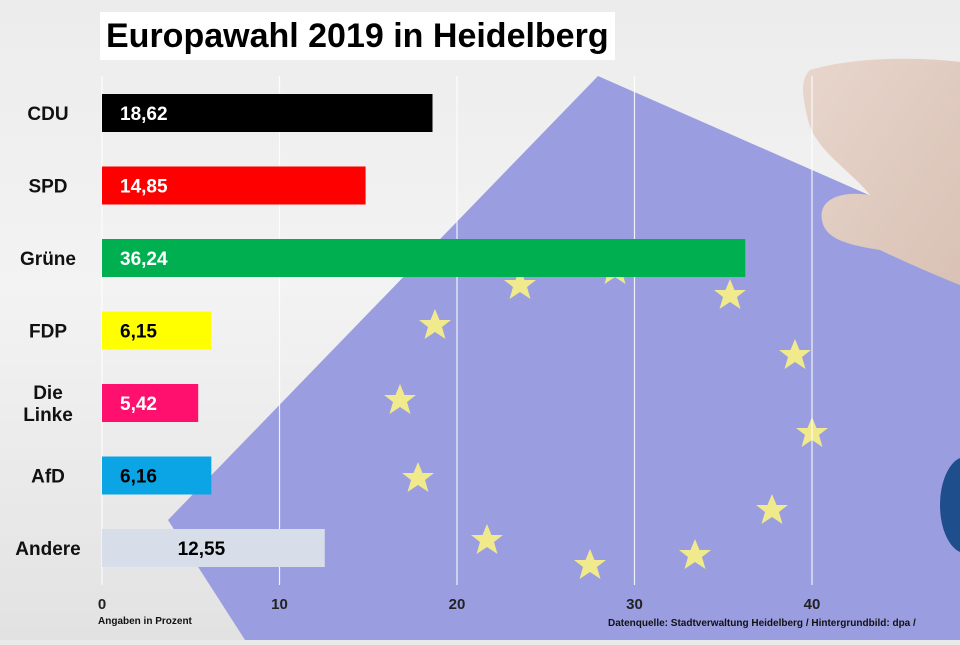  Describe the element at coordinates (102, 604) in the screenshot. I see `x-tick-label-0: 0` at that location.